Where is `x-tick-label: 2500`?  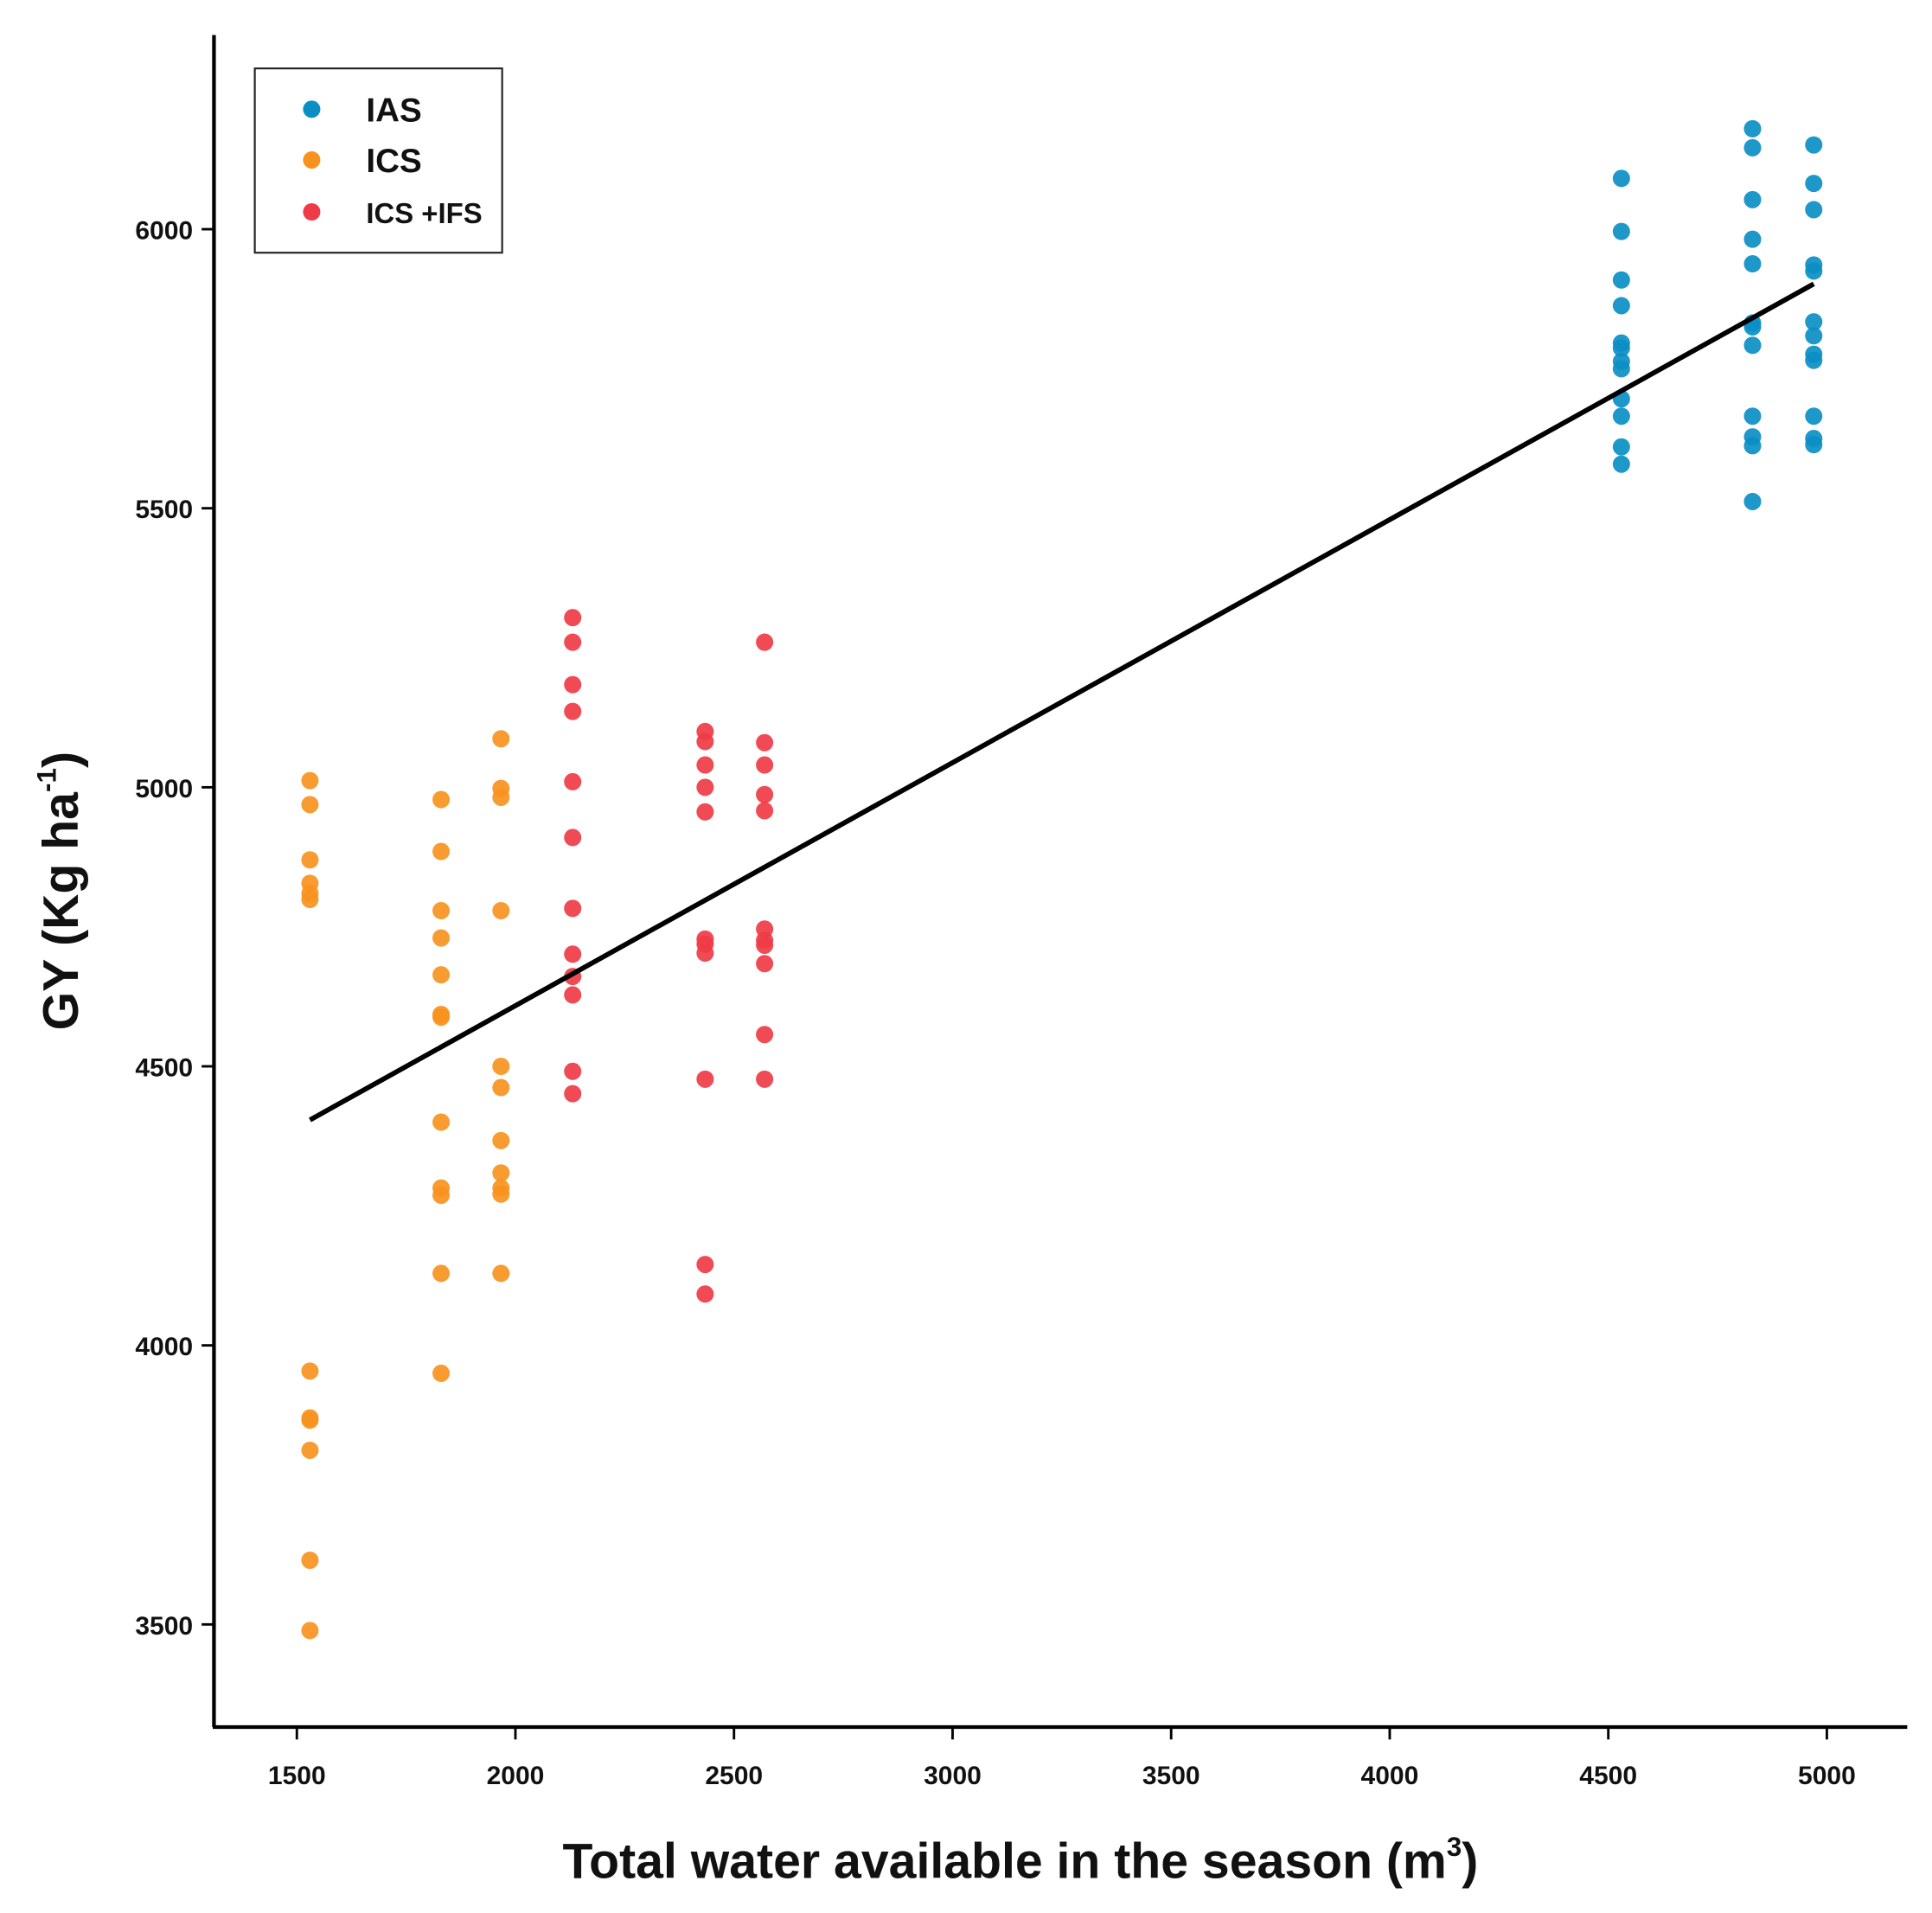
x-tick-label: 2500 is located at coordinates (734, 1776).